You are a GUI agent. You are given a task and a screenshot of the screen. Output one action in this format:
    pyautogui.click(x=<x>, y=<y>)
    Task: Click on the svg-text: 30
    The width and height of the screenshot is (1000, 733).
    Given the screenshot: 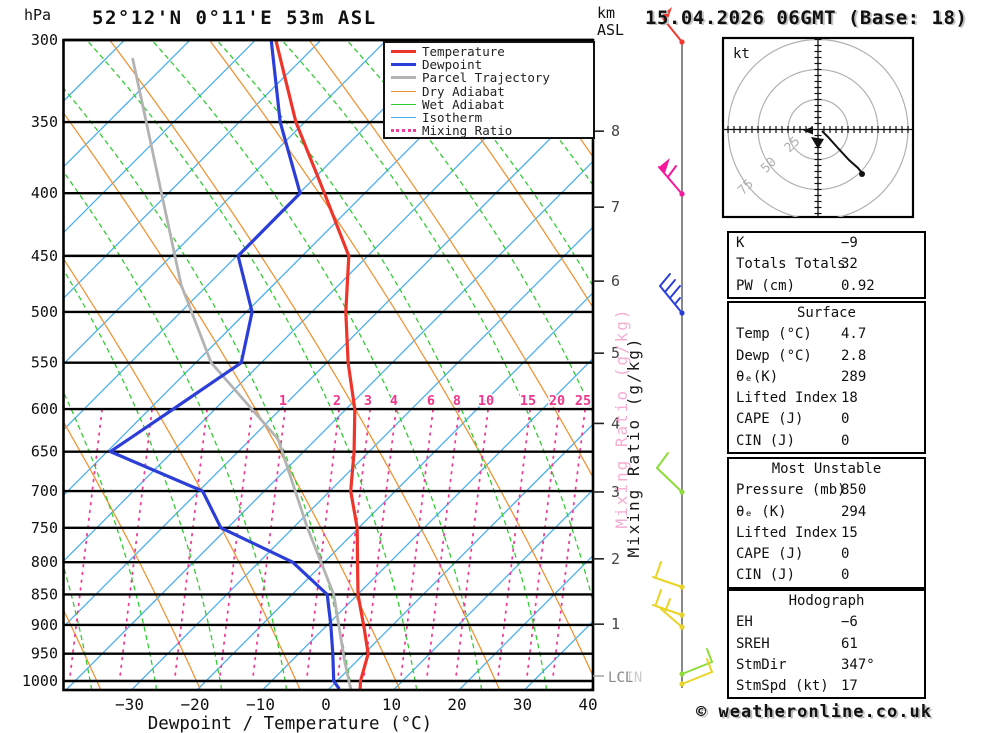 What is the action you would take?
    pyautogui.click(x=522, y=704)
    